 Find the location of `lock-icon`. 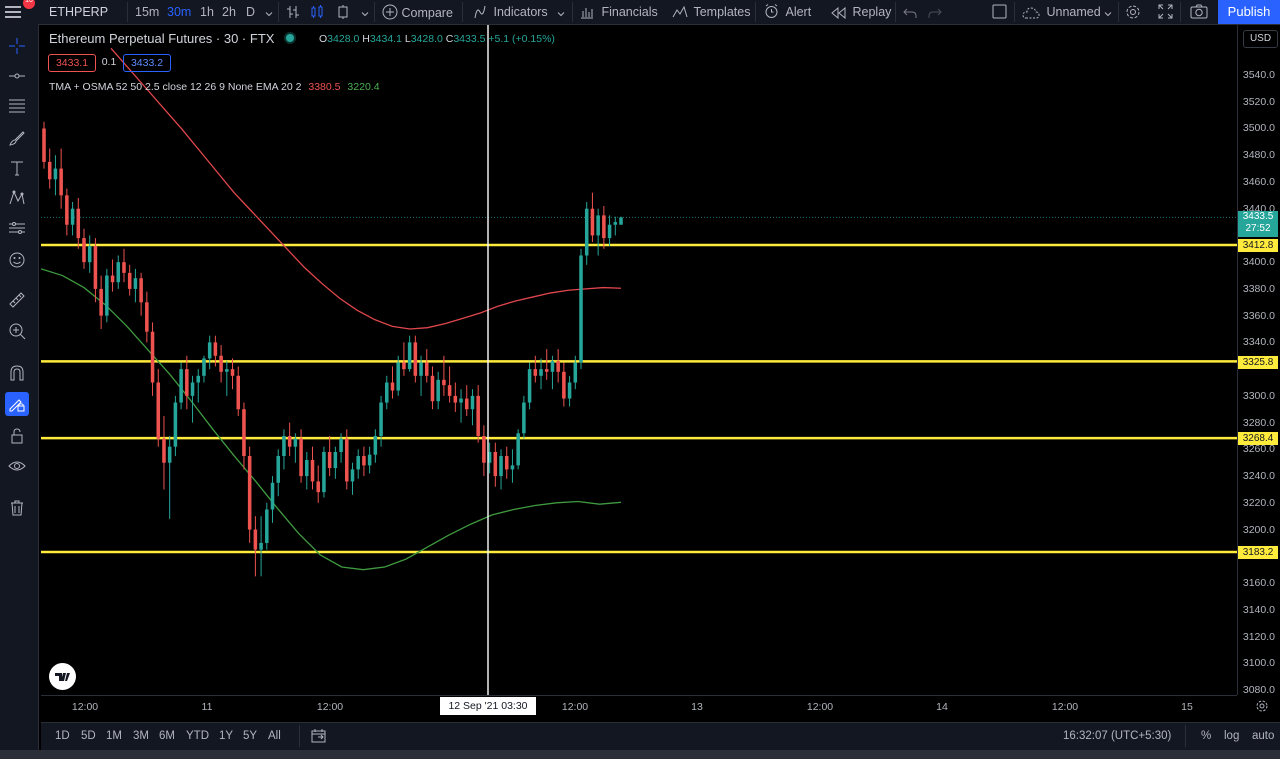

lock-icon is located at coordinates (17, 436).